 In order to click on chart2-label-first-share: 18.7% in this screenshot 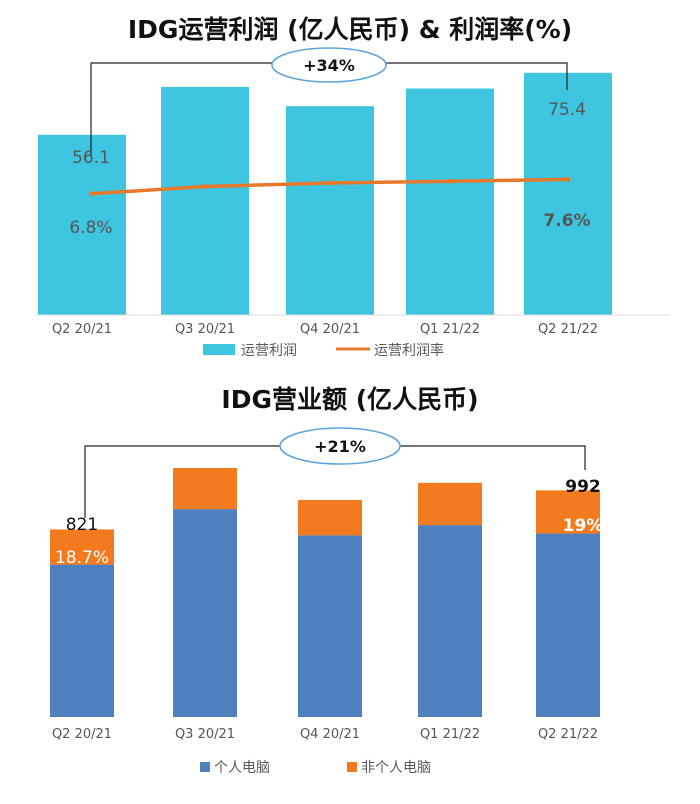, I will do `click(82, 558)`.